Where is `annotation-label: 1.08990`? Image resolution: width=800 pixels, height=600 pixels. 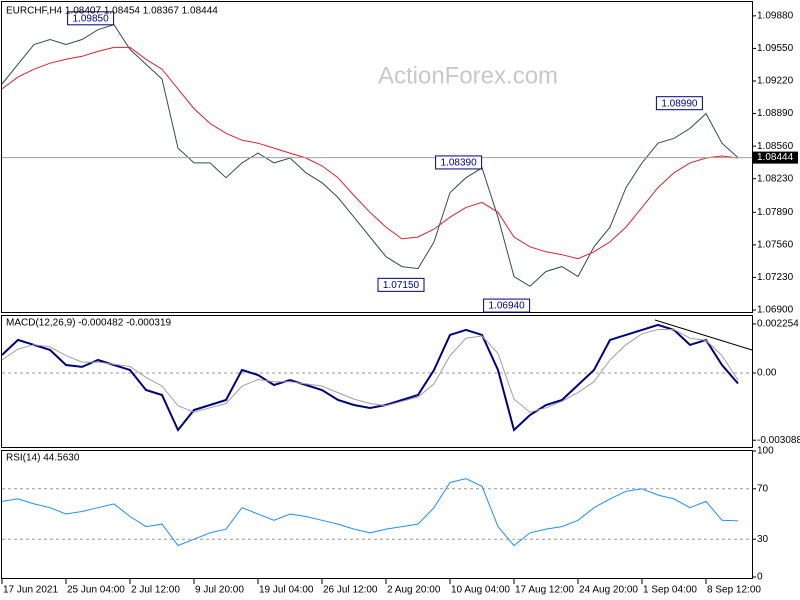 annotation-label: 1.08990 is located at coordinates (679, 103).